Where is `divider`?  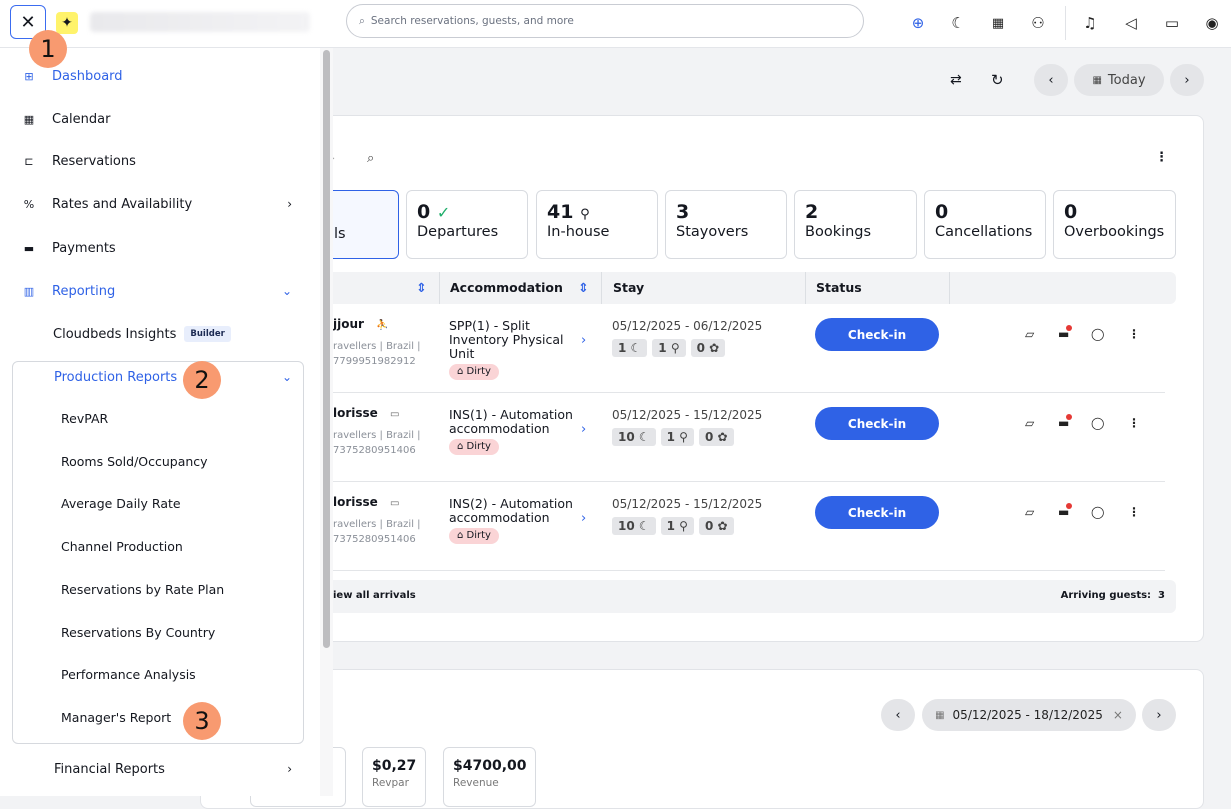 divider is located at coordinates (1065, 23).